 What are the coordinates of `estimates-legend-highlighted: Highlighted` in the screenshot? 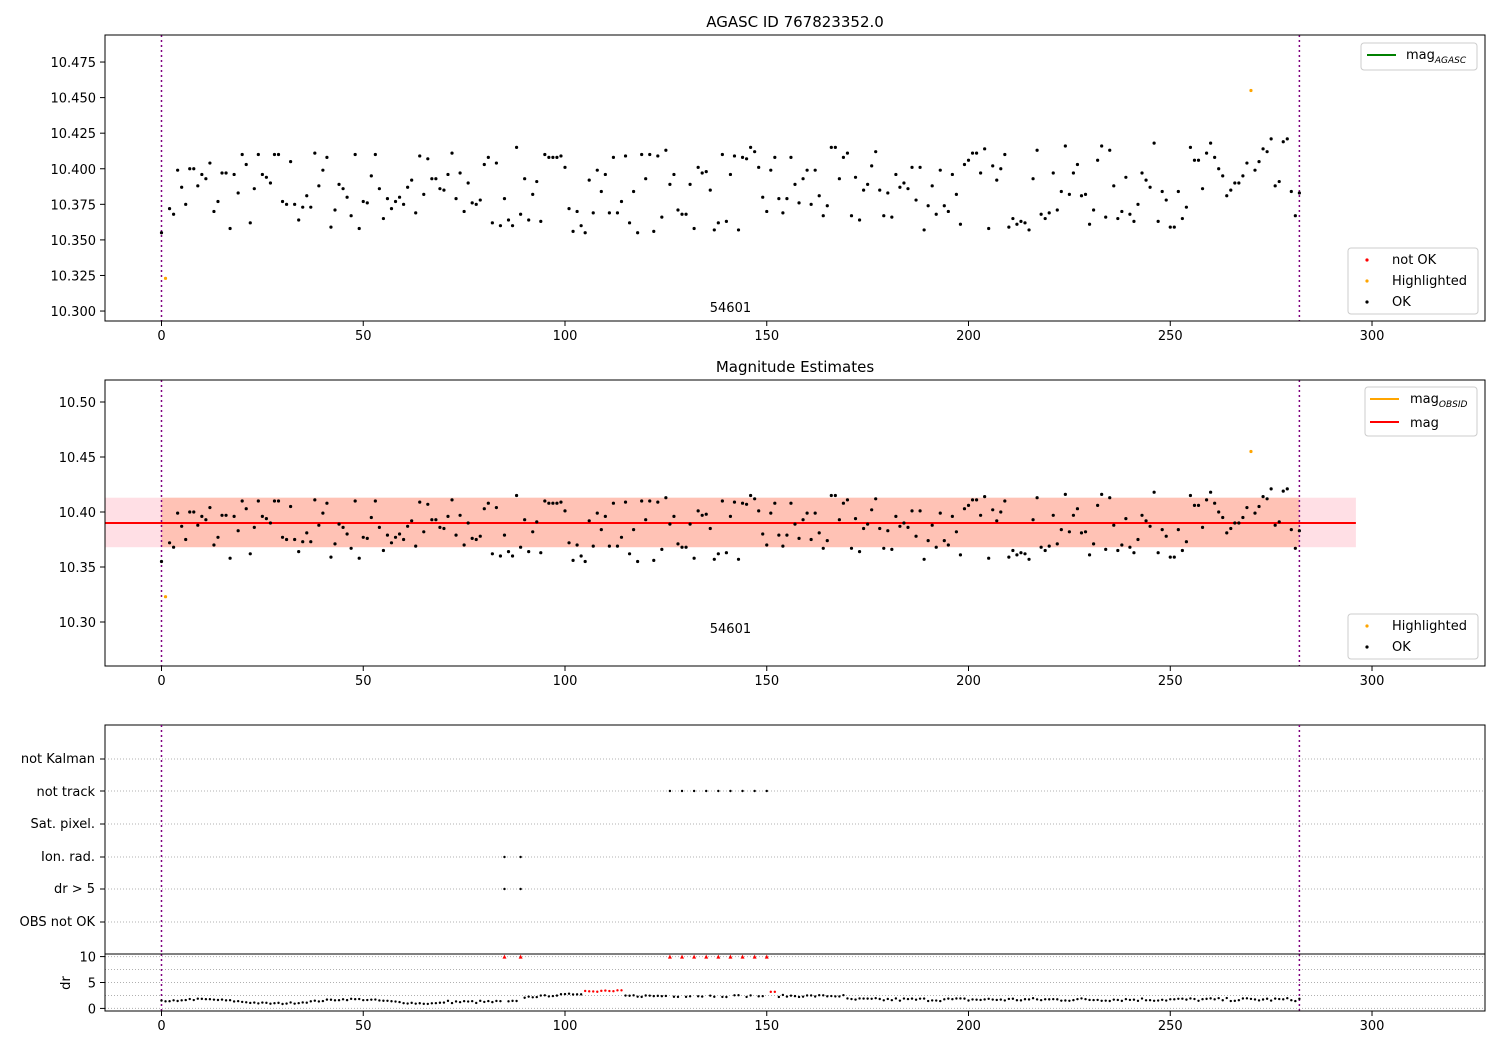 It's located at (1429, 626).